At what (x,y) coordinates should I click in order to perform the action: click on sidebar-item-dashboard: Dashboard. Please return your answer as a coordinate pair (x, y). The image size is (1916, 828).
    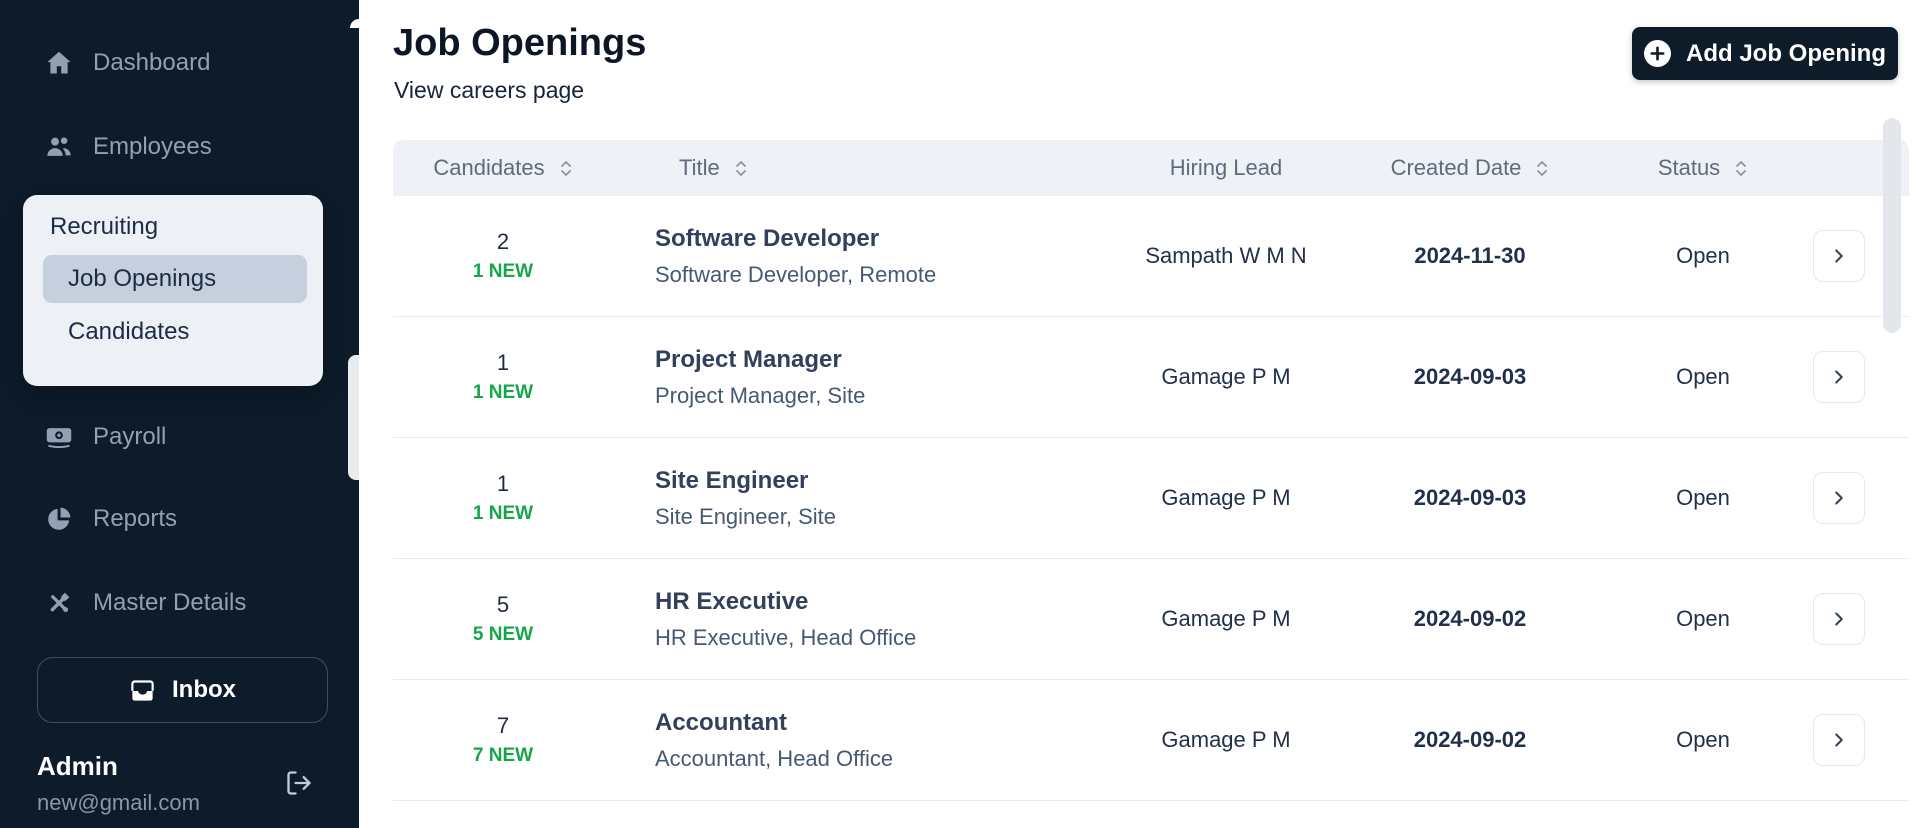
    Looking at the image, I should click on (179, 63).